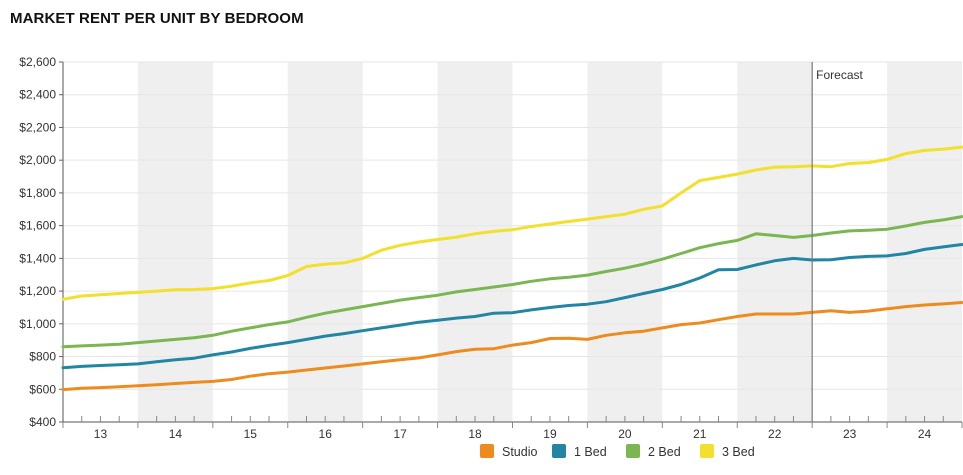 The image size is (963, 475). I want to click on y-tick-label: $1,800, so click(37, 193).